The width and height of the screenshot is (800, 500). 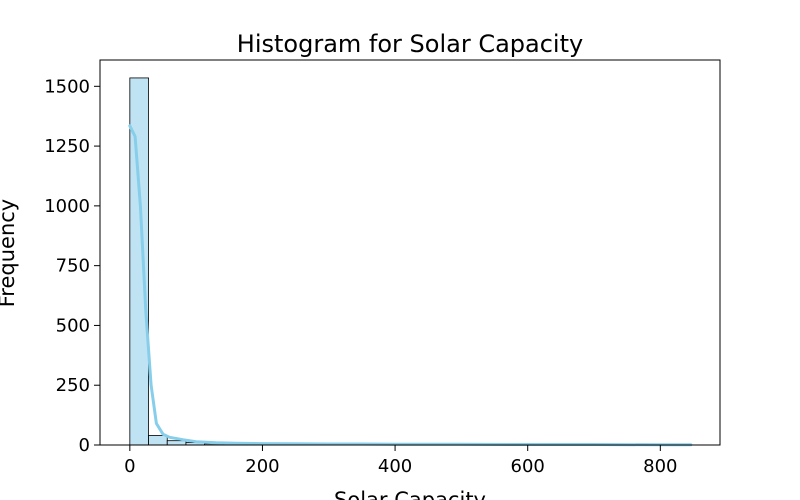 I want to click on y-tick-label: 250, so click(x=73, y=385).